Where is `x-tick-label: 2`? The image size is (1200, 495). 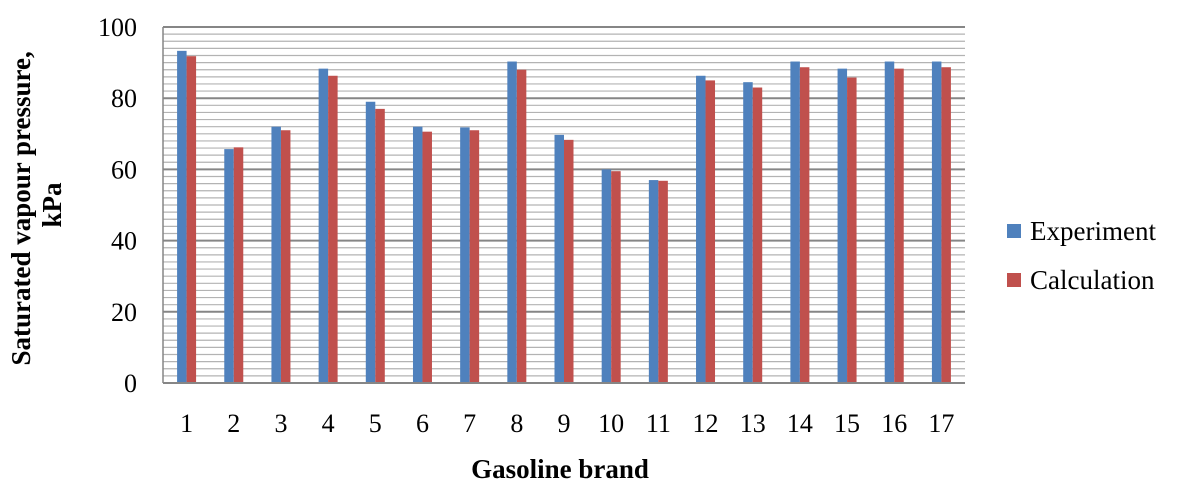 x-tick-label: 2 is located at coordinates (233, 423).